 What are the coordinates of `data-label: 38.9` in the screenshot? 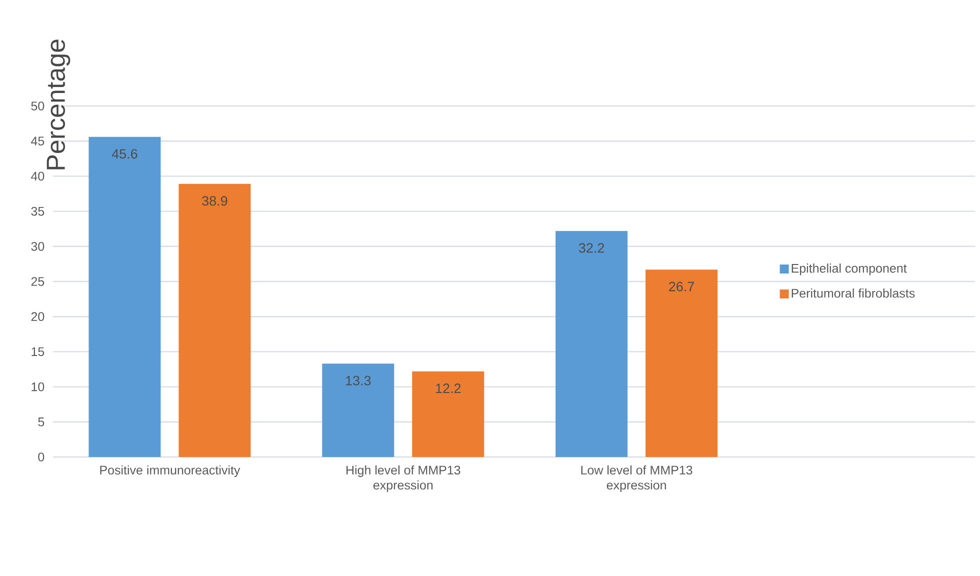 It's located at (215, 201).